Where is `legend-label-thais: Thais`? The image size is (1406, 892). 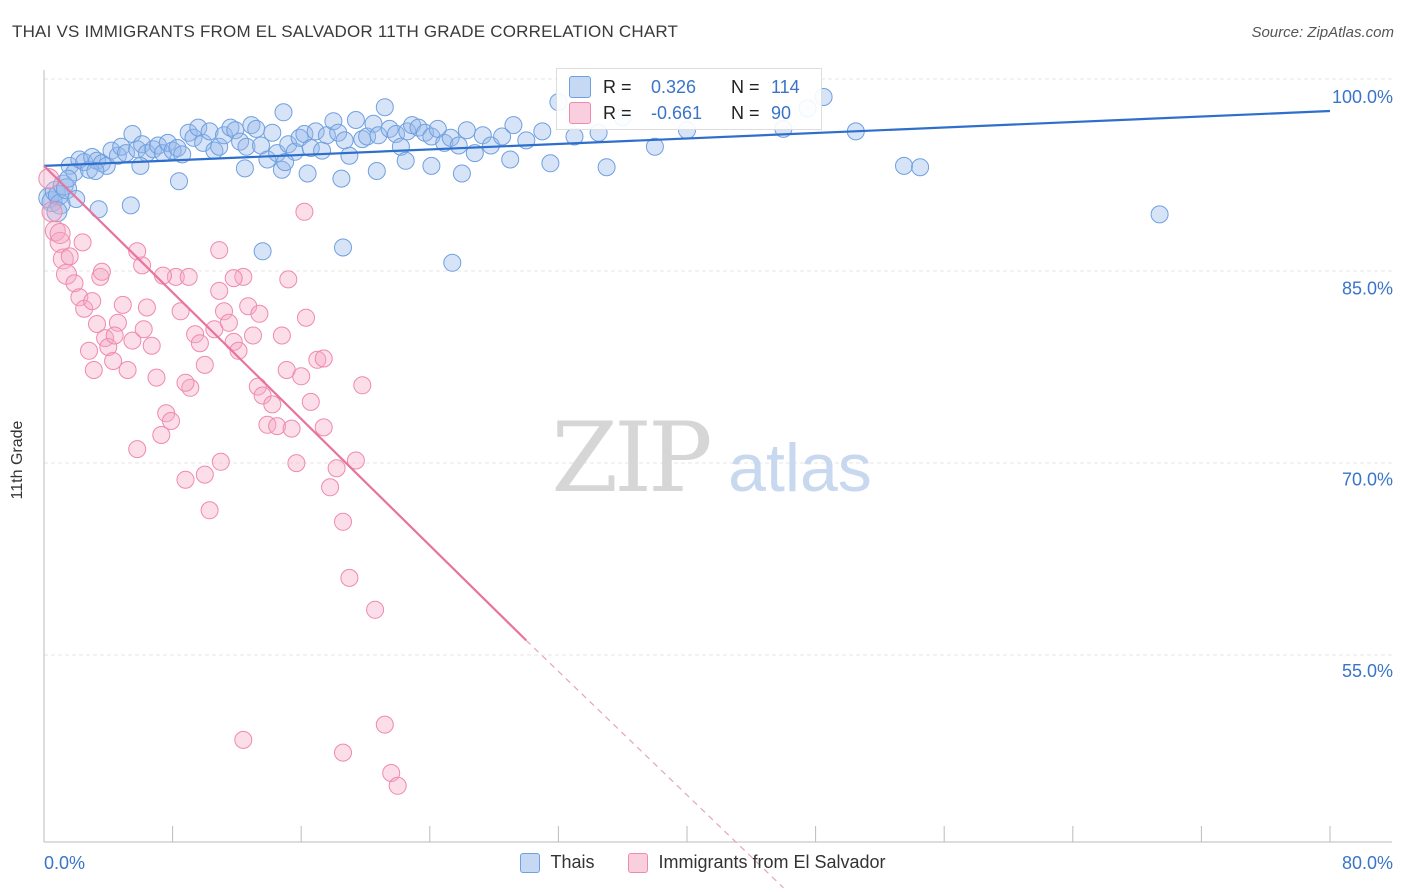 legend-label-thais: Thais is located at coordinates (572, 862).